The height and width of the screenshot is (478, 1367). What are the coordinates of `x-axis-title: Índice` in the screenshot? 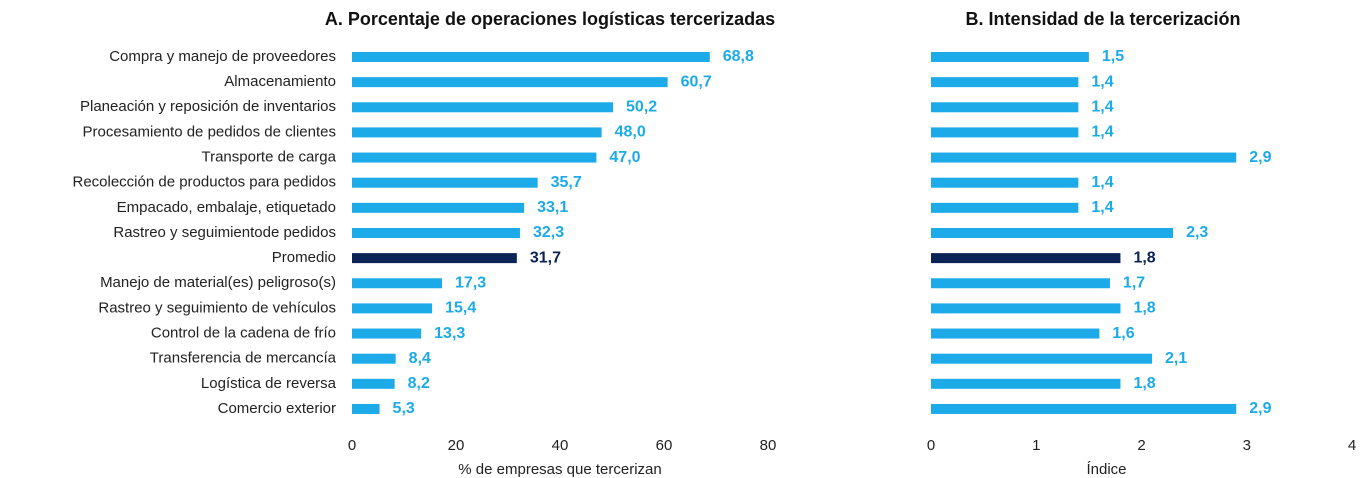 It's located at (1106, 469).